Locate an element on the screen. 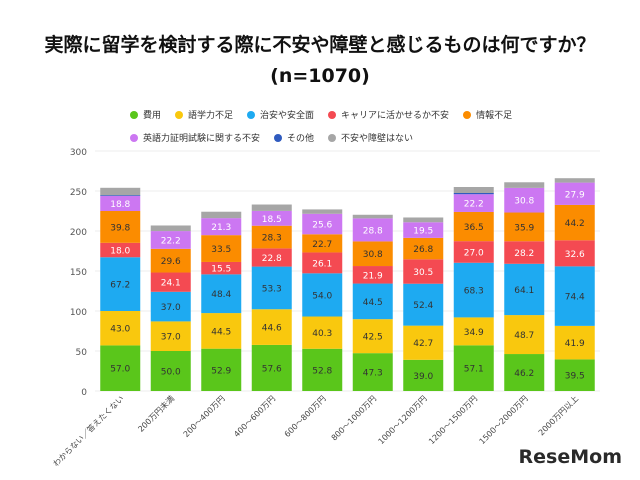  title-line-2: (n=1070) is located at coordinates (320, 76).